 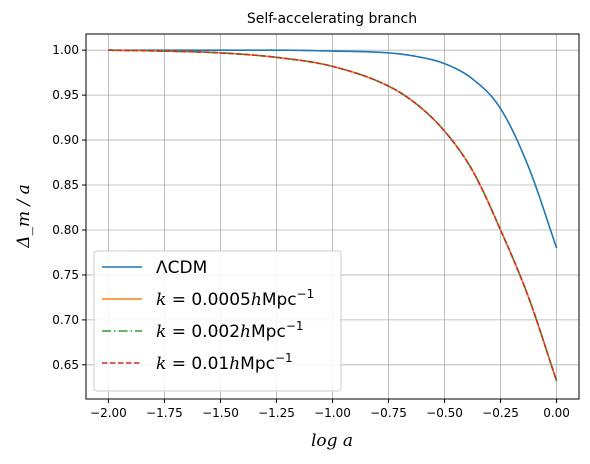 What do you see at coordinates (164, 413) in the screenshot?
I see `x-tick-label: −1.75` at bounding box center [164, 413].